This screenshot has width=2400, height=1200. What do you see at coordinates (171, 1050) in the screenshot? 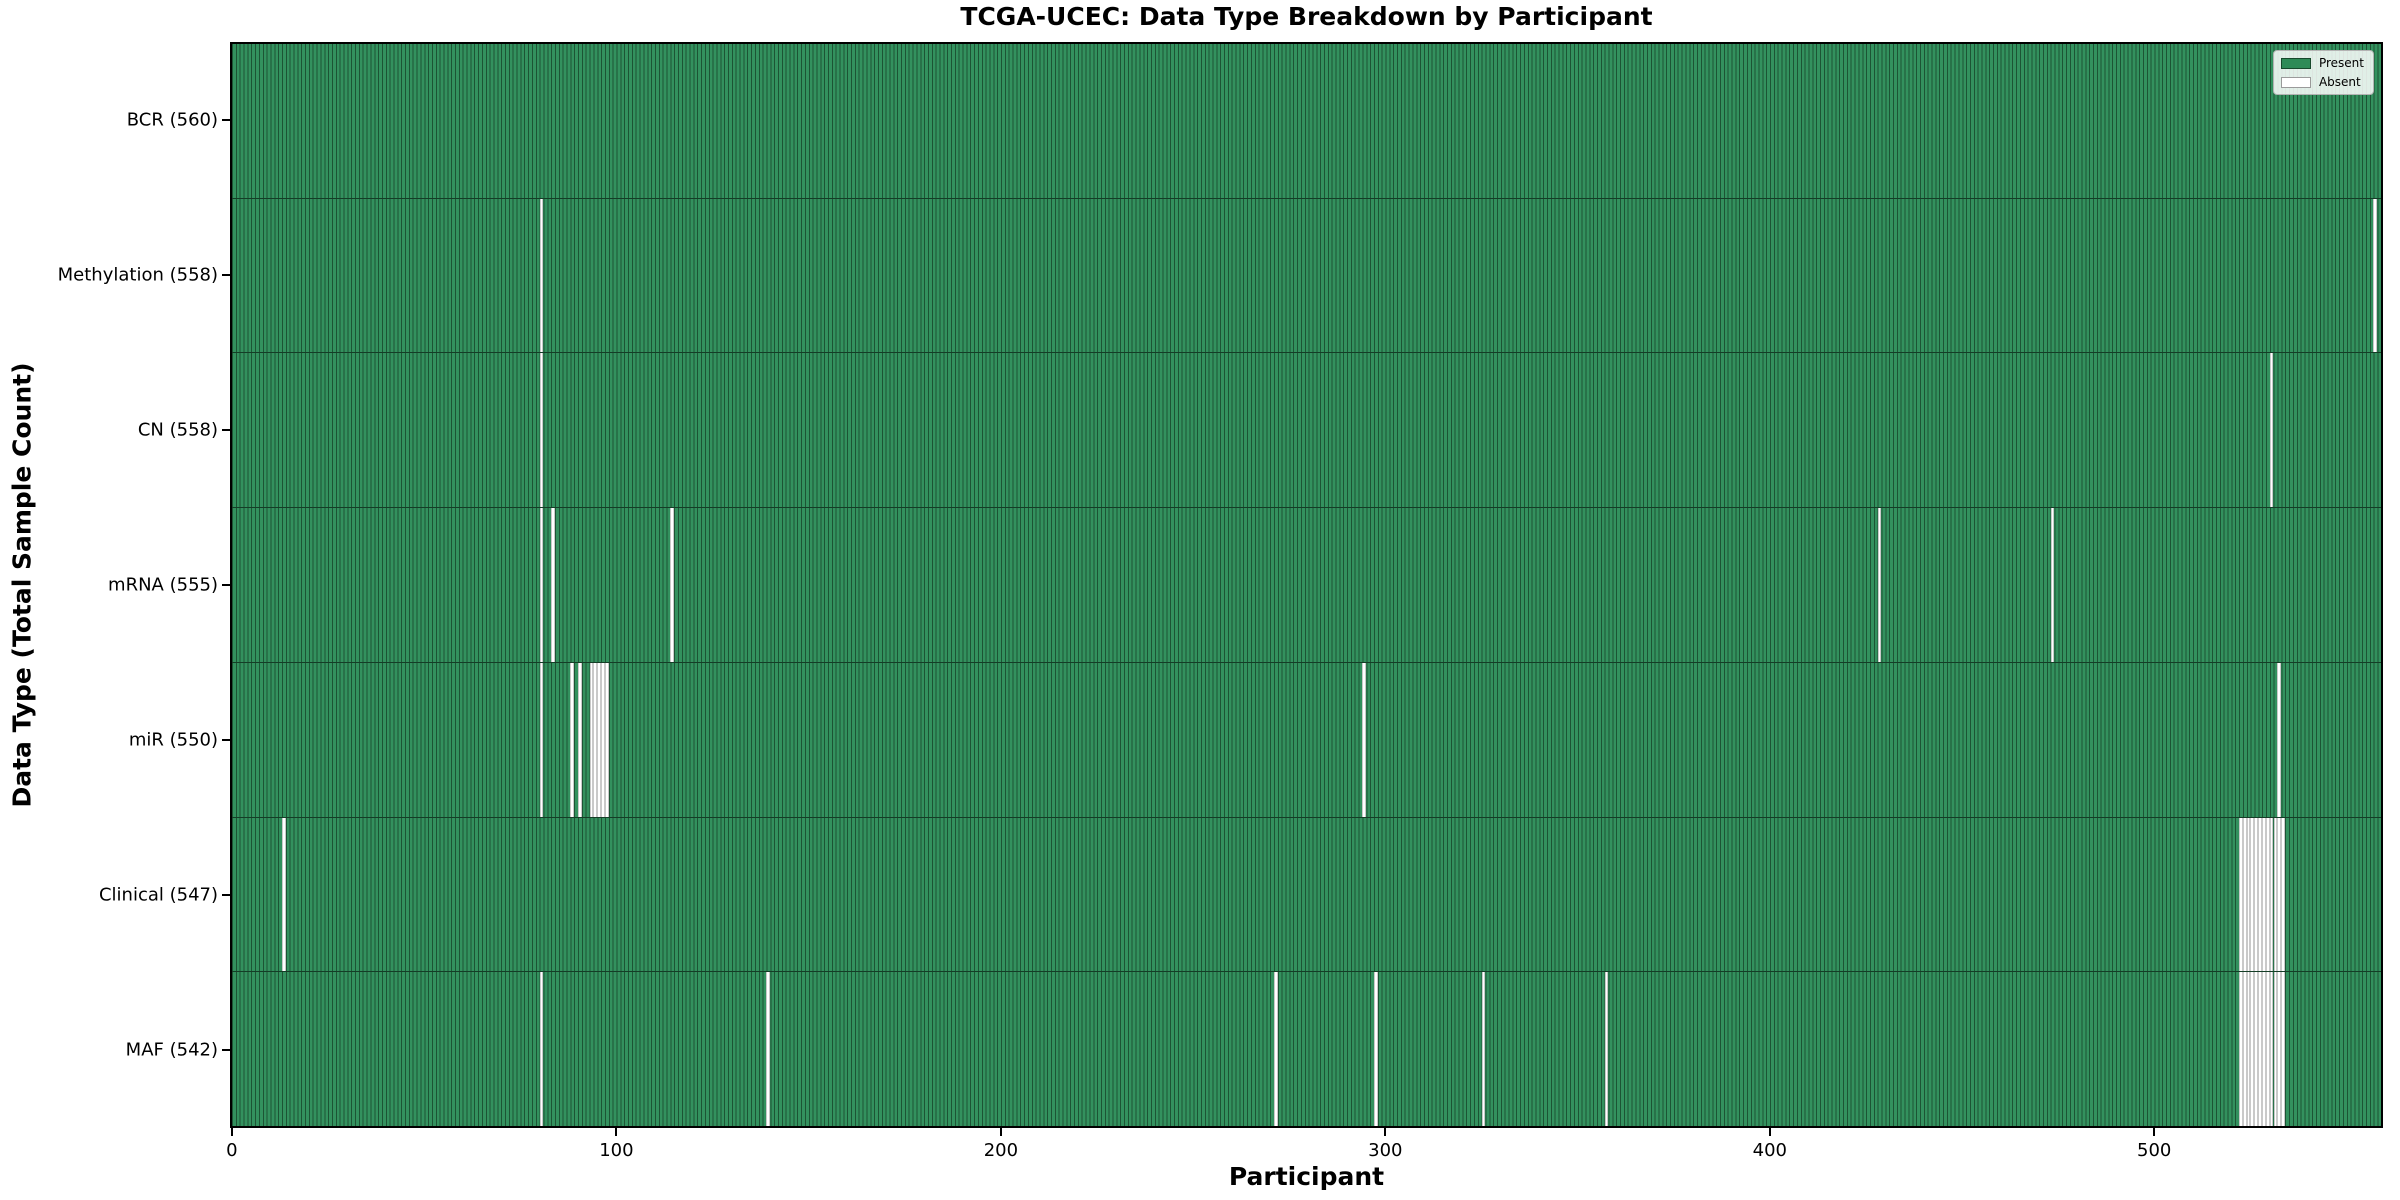
I see `y-tick-label: MAF (542)` at bounding box center [171, 1050].